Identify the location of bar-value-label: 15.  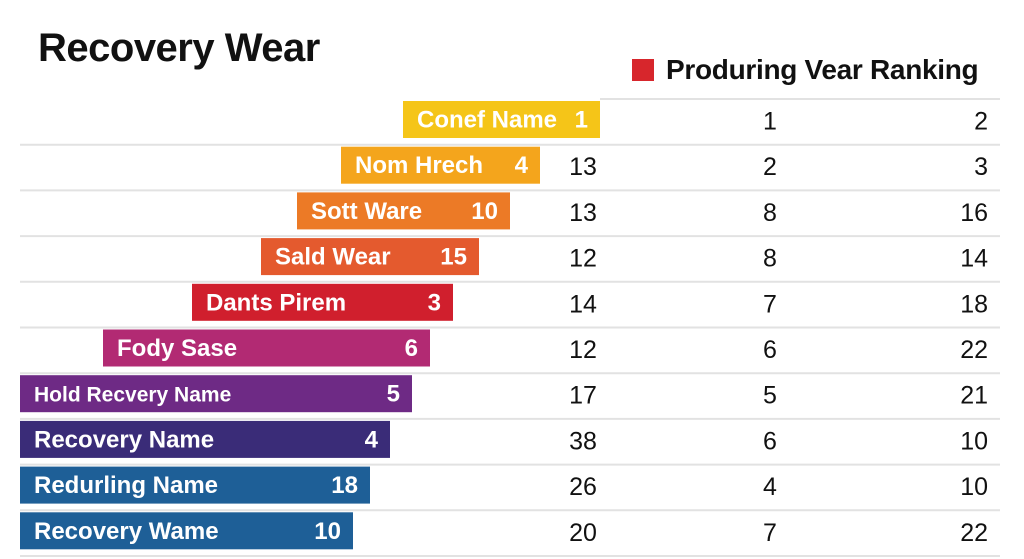
(453, 257).